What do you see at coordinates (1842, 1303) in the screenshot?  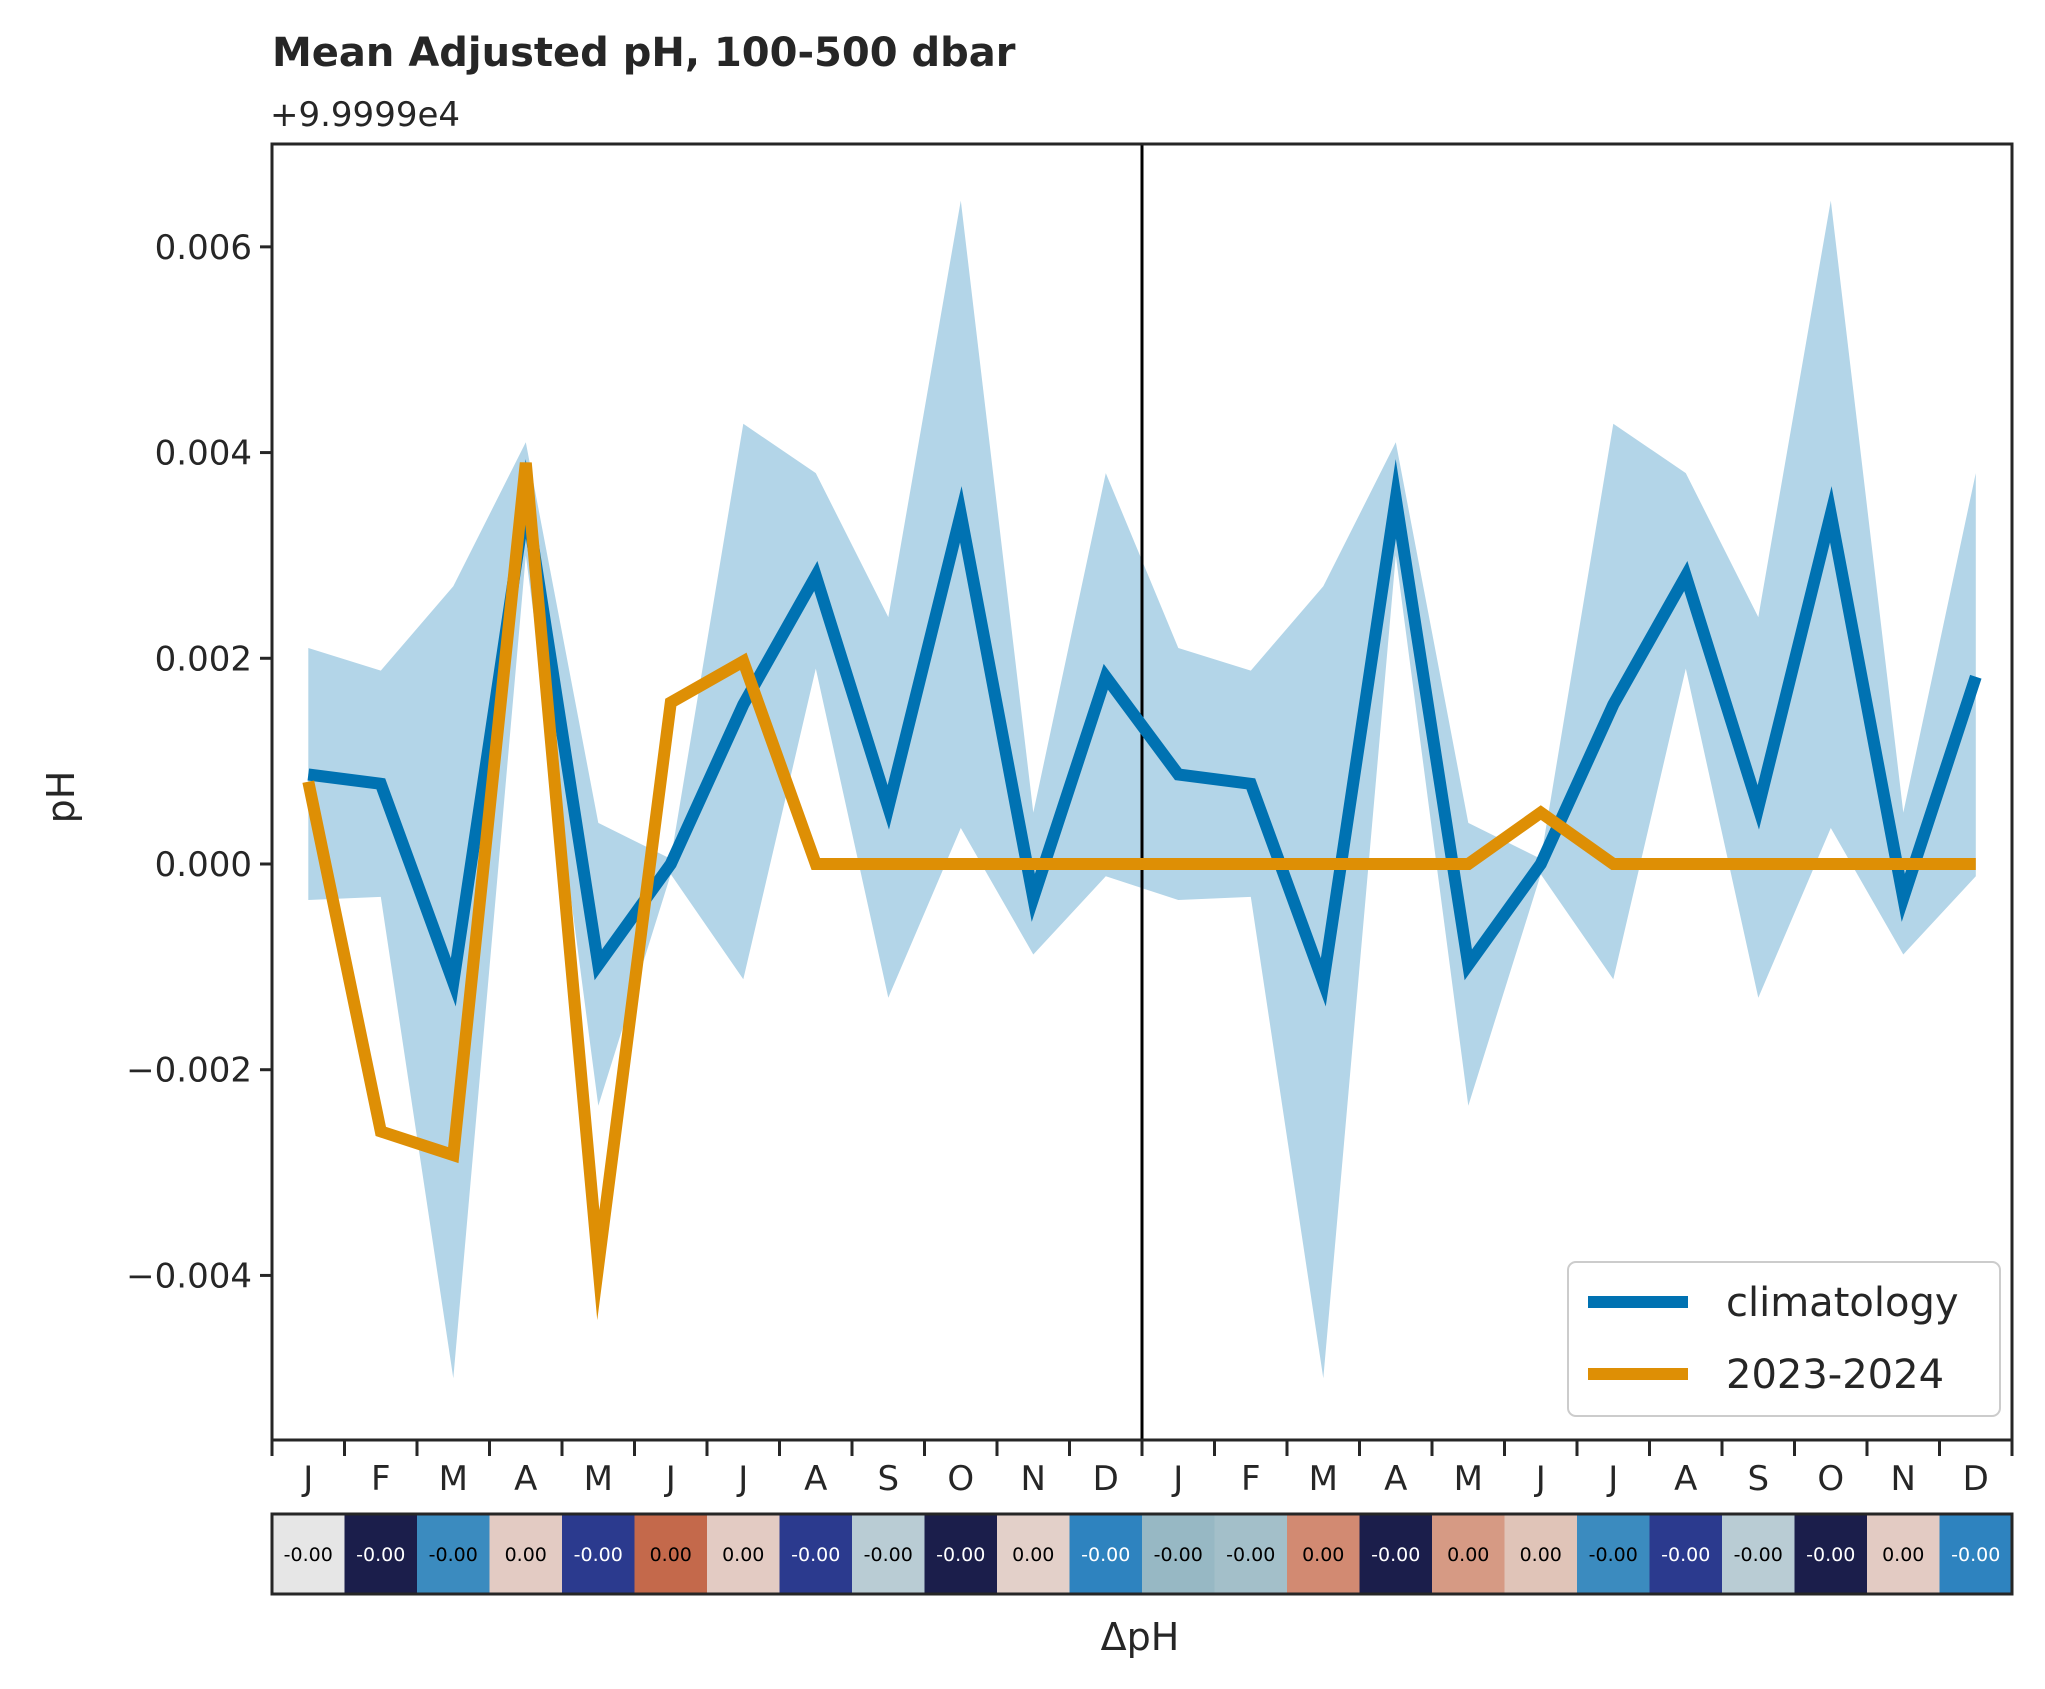 I see `legend-label-climatology: climatology` at bounding box center [1842, 1303].